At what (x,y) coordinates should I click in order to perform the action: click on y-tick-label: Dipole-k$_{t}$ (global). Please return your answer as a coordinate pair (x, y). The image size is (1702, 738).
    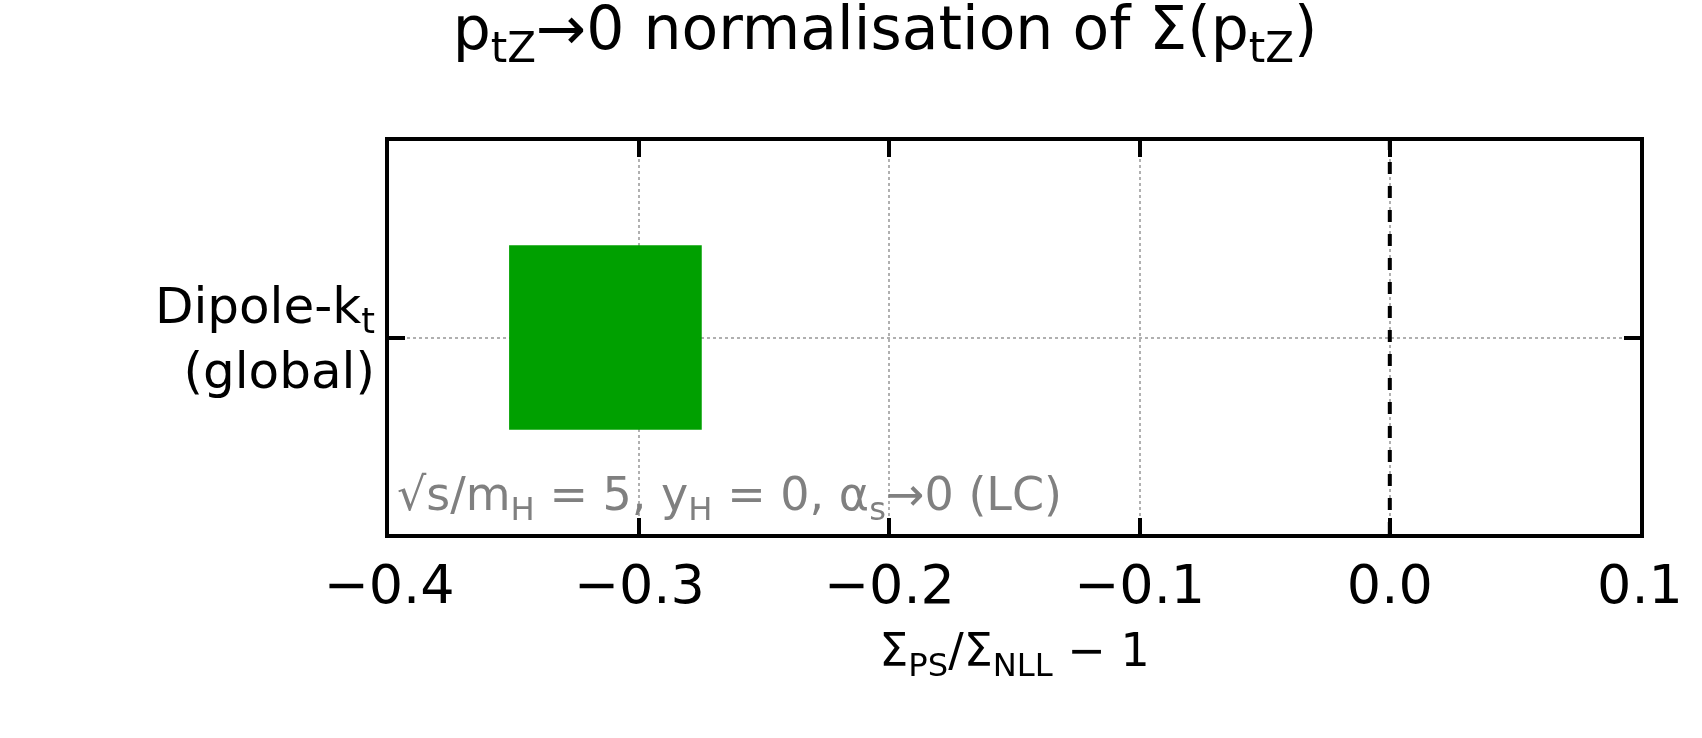
    Looking at the image, I should click on (264, 338).